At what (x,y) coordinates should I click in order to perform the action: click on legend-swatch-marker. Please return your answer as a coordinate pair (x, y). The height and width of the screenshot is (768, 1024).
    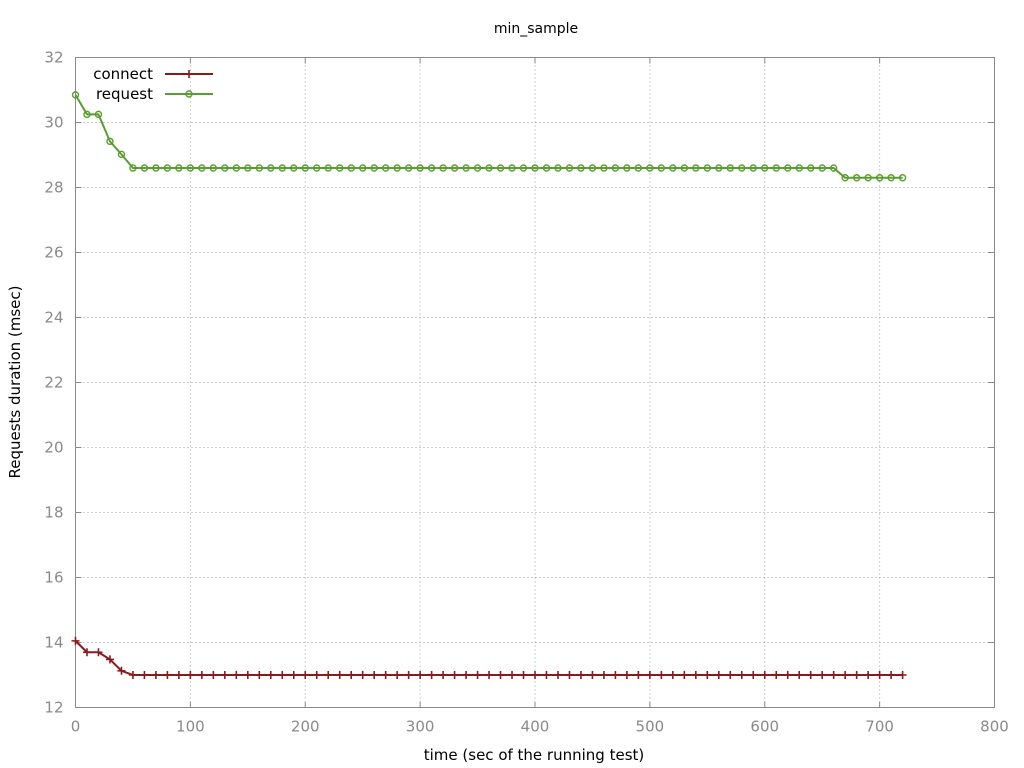
    Looking at the image, I should click on (189, 94).